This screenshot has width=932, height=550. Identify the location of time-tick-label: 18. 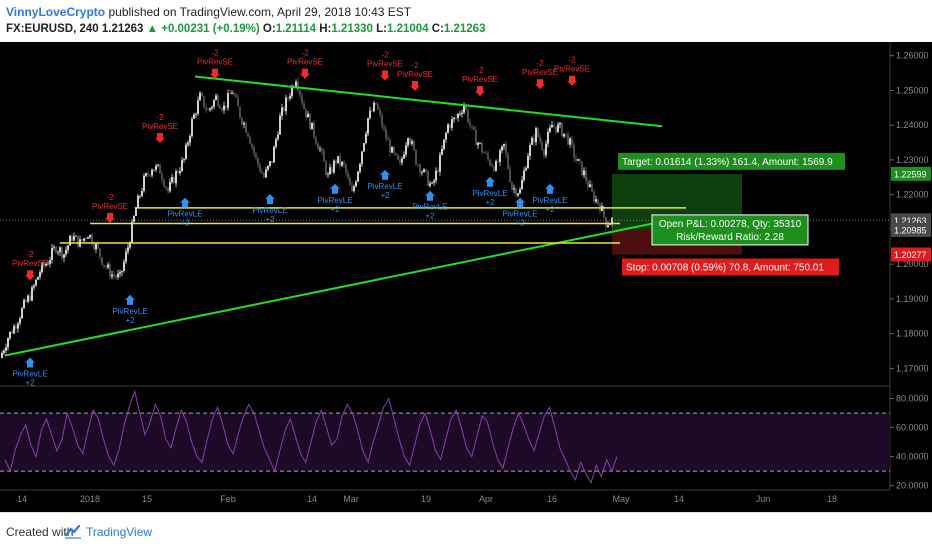
(832, 499).